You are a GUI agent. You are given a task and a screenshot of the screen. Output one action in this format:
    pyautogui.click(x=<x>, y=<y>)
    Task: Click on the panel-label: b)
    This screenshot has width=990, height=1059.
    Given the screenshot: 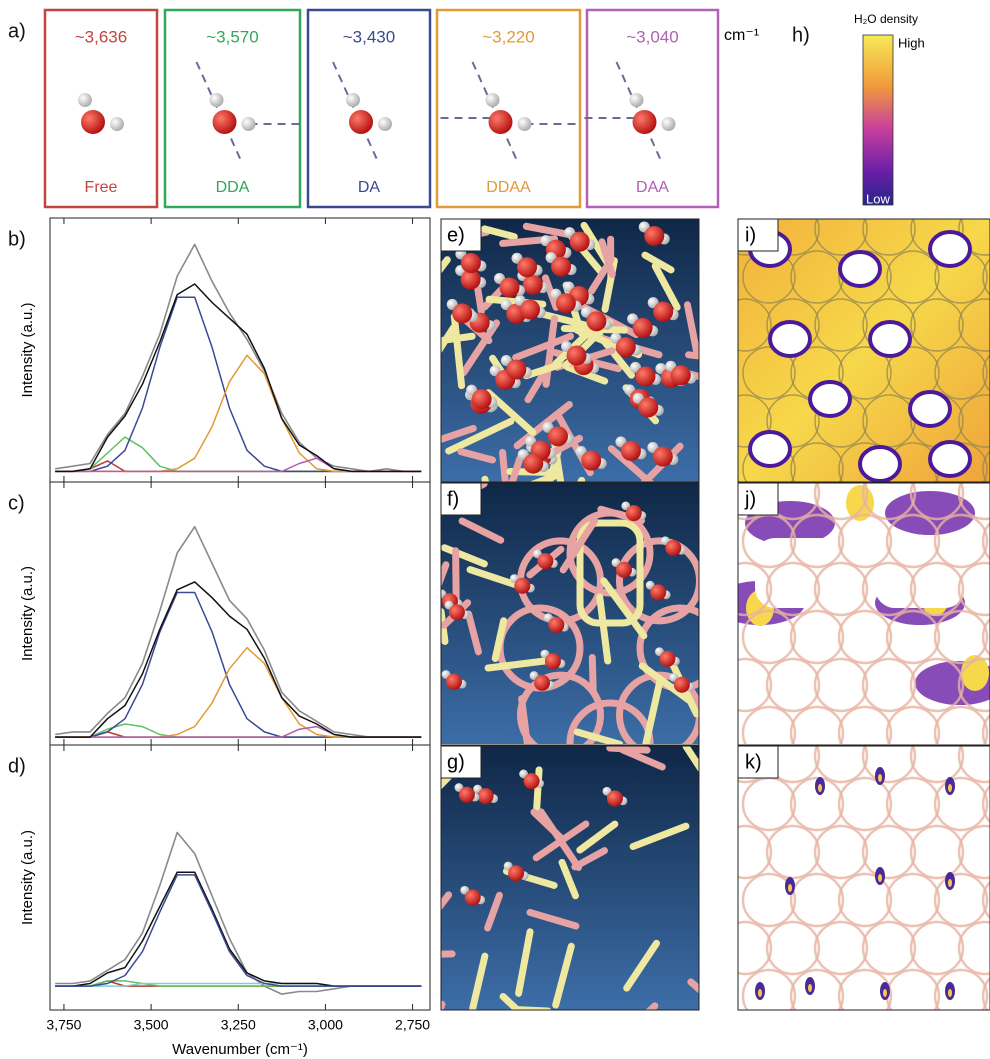 What is the action you would take?
    pyautogui.click(x=17, y=239)
    